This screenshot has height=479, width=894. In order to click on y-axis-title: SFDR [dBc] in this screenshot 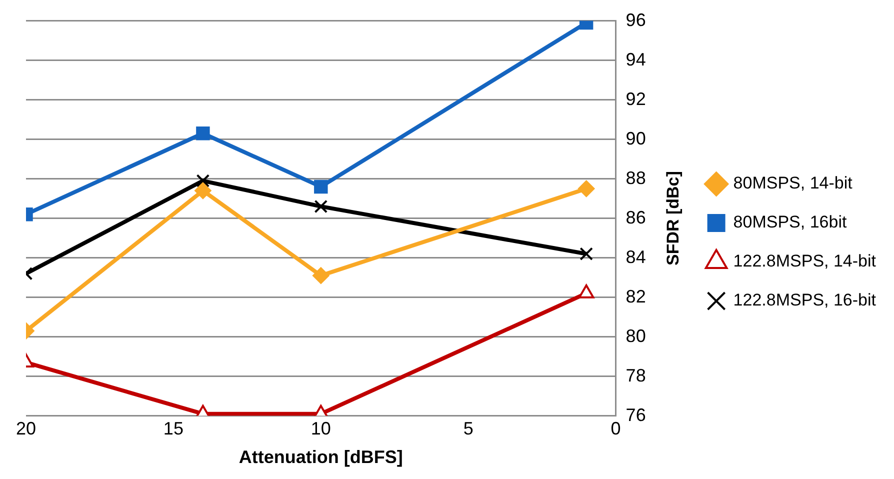, I will do `click(672, 218)`.